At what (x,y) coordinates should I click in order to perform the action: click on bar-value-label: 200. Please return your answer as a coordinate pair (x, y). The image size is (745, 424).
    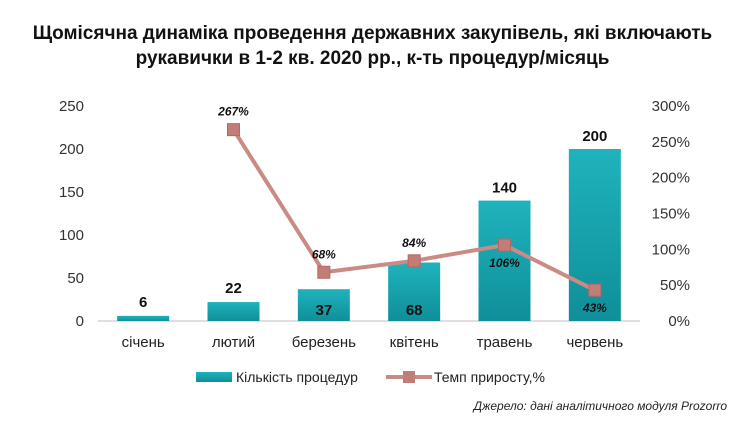
    Looking at the image, I should click on (594, 136).